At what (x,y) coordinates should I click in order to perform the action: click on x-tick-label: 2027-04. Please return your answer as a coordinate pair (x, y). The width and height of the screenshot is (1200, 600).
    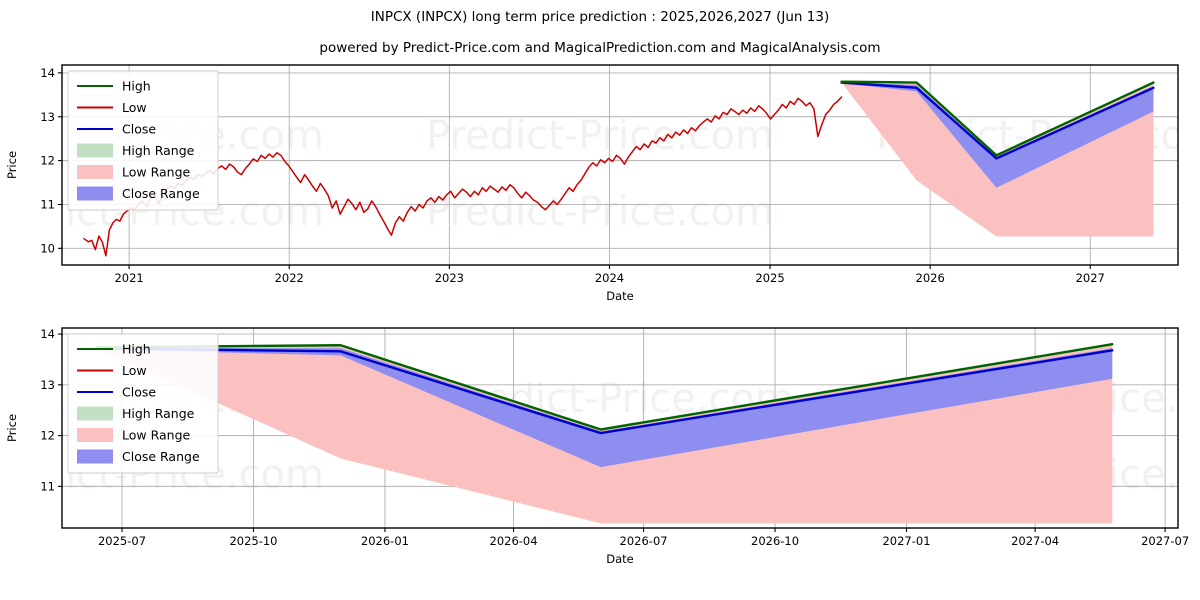
    Looking at the image, I should click on (1035, 541).